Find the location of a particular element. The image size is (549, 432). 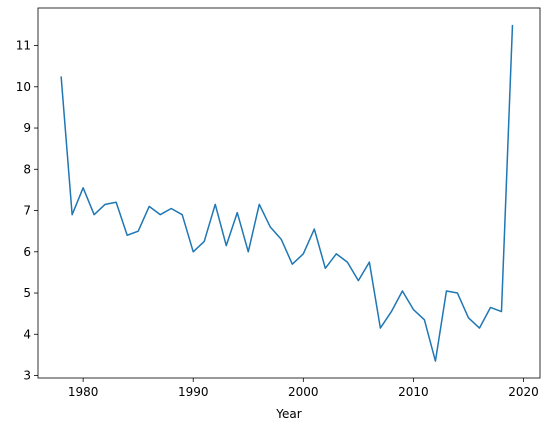

y-tick-label: 3 is located at coordinates (27, 376).